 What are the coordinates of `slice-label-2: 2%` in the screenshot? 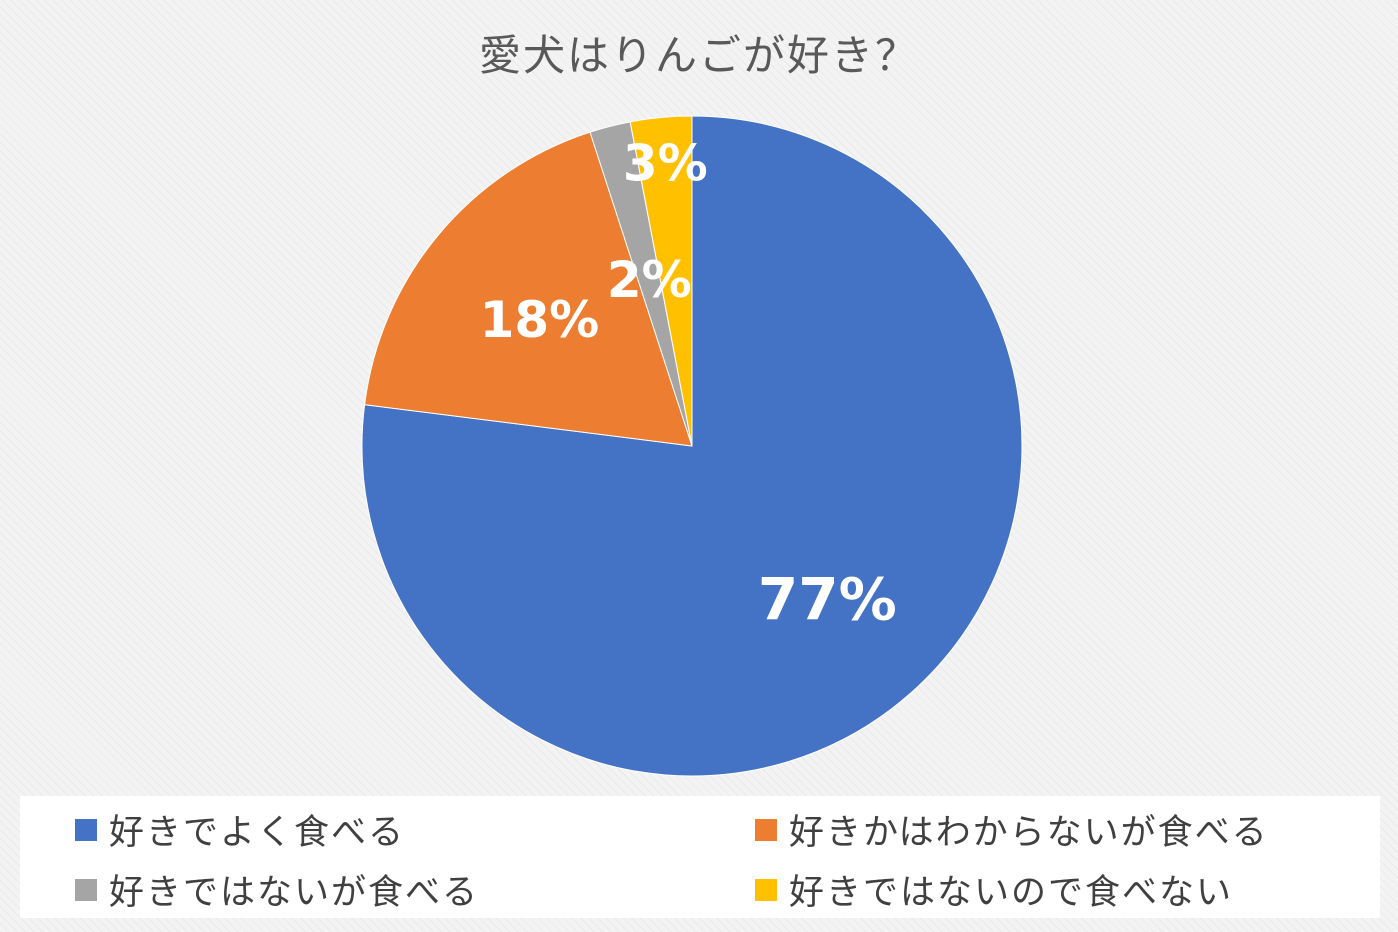 It's located at (649, 280).